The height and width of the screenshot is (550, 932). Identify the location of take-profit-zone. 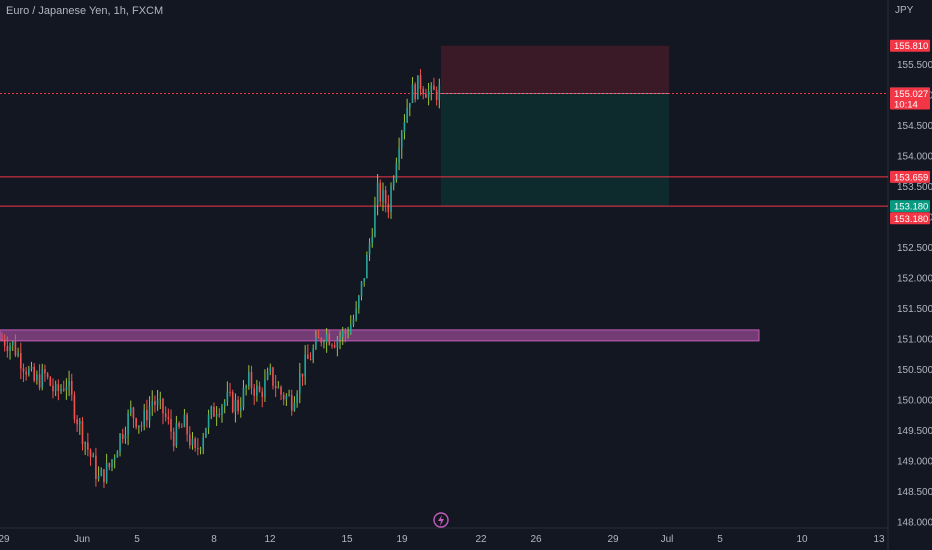
(555, 150).